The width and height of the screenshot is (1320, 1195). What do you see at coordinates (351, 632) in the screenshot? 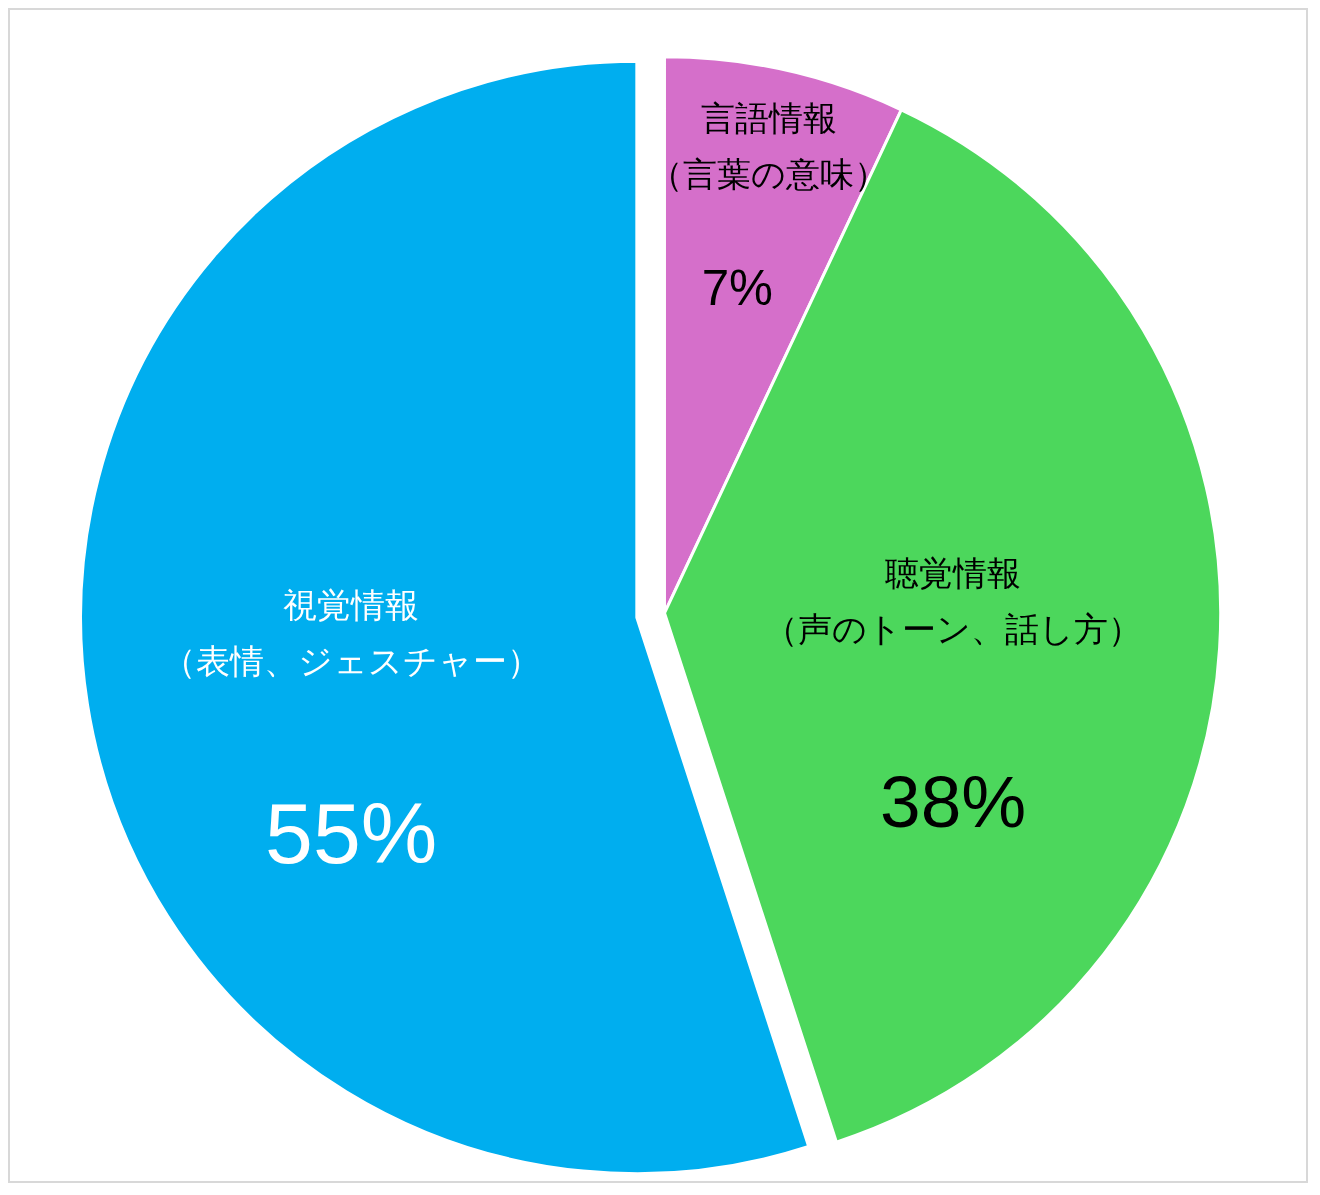
I see `slice-label: 視覚情報（表情、ジェスチャー）` at bounding box center [351, 632].